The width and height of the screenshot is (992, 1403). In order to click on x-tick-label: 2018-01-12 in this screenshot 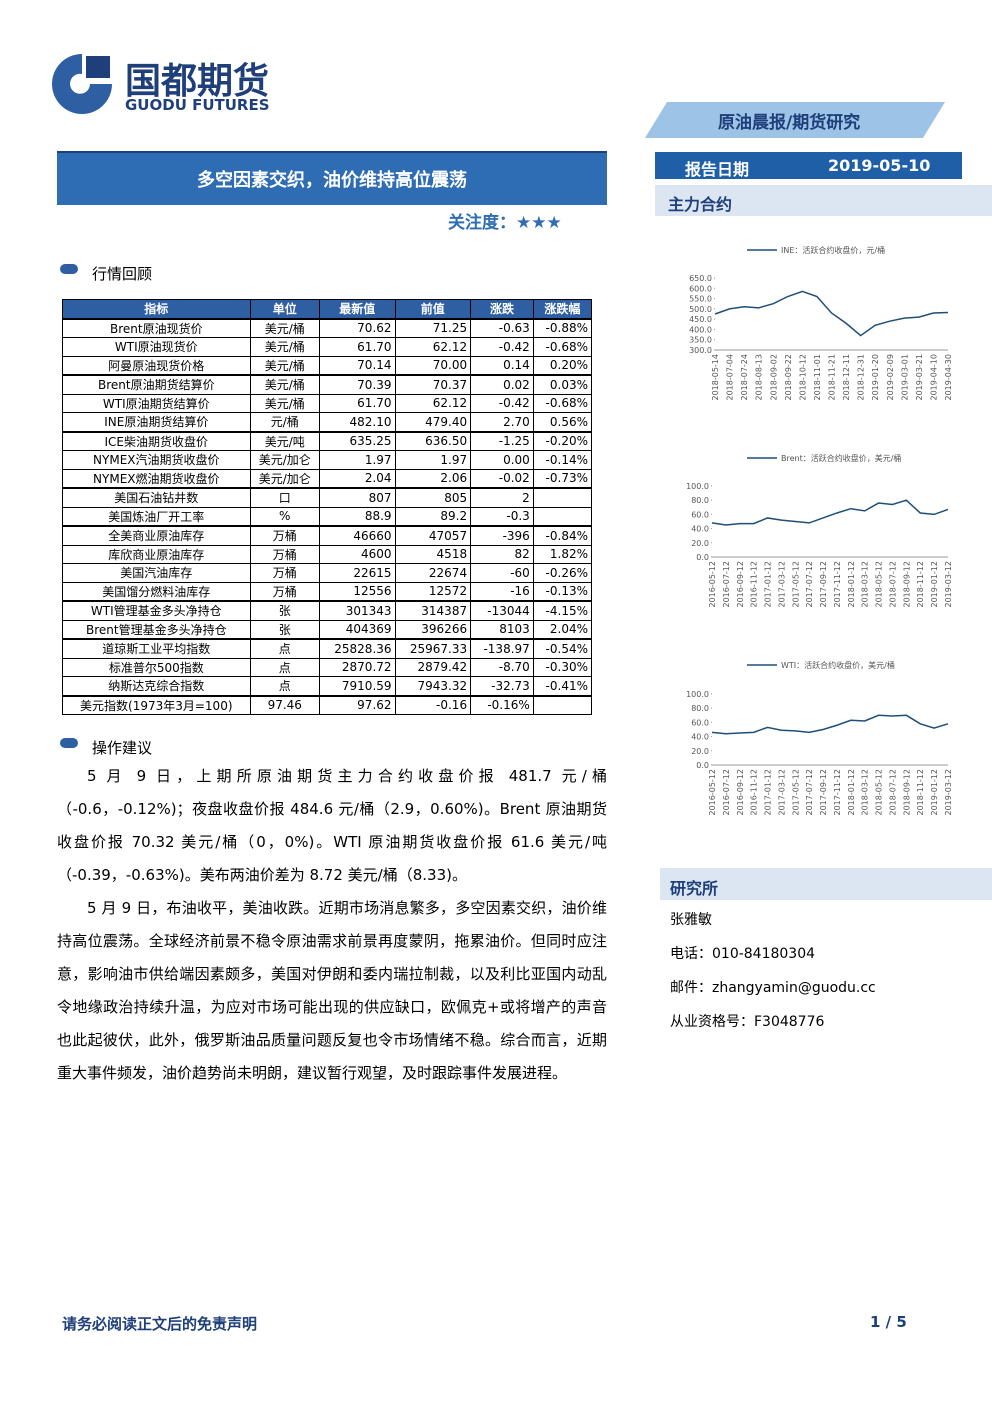, I will do `click(851, 792)`.